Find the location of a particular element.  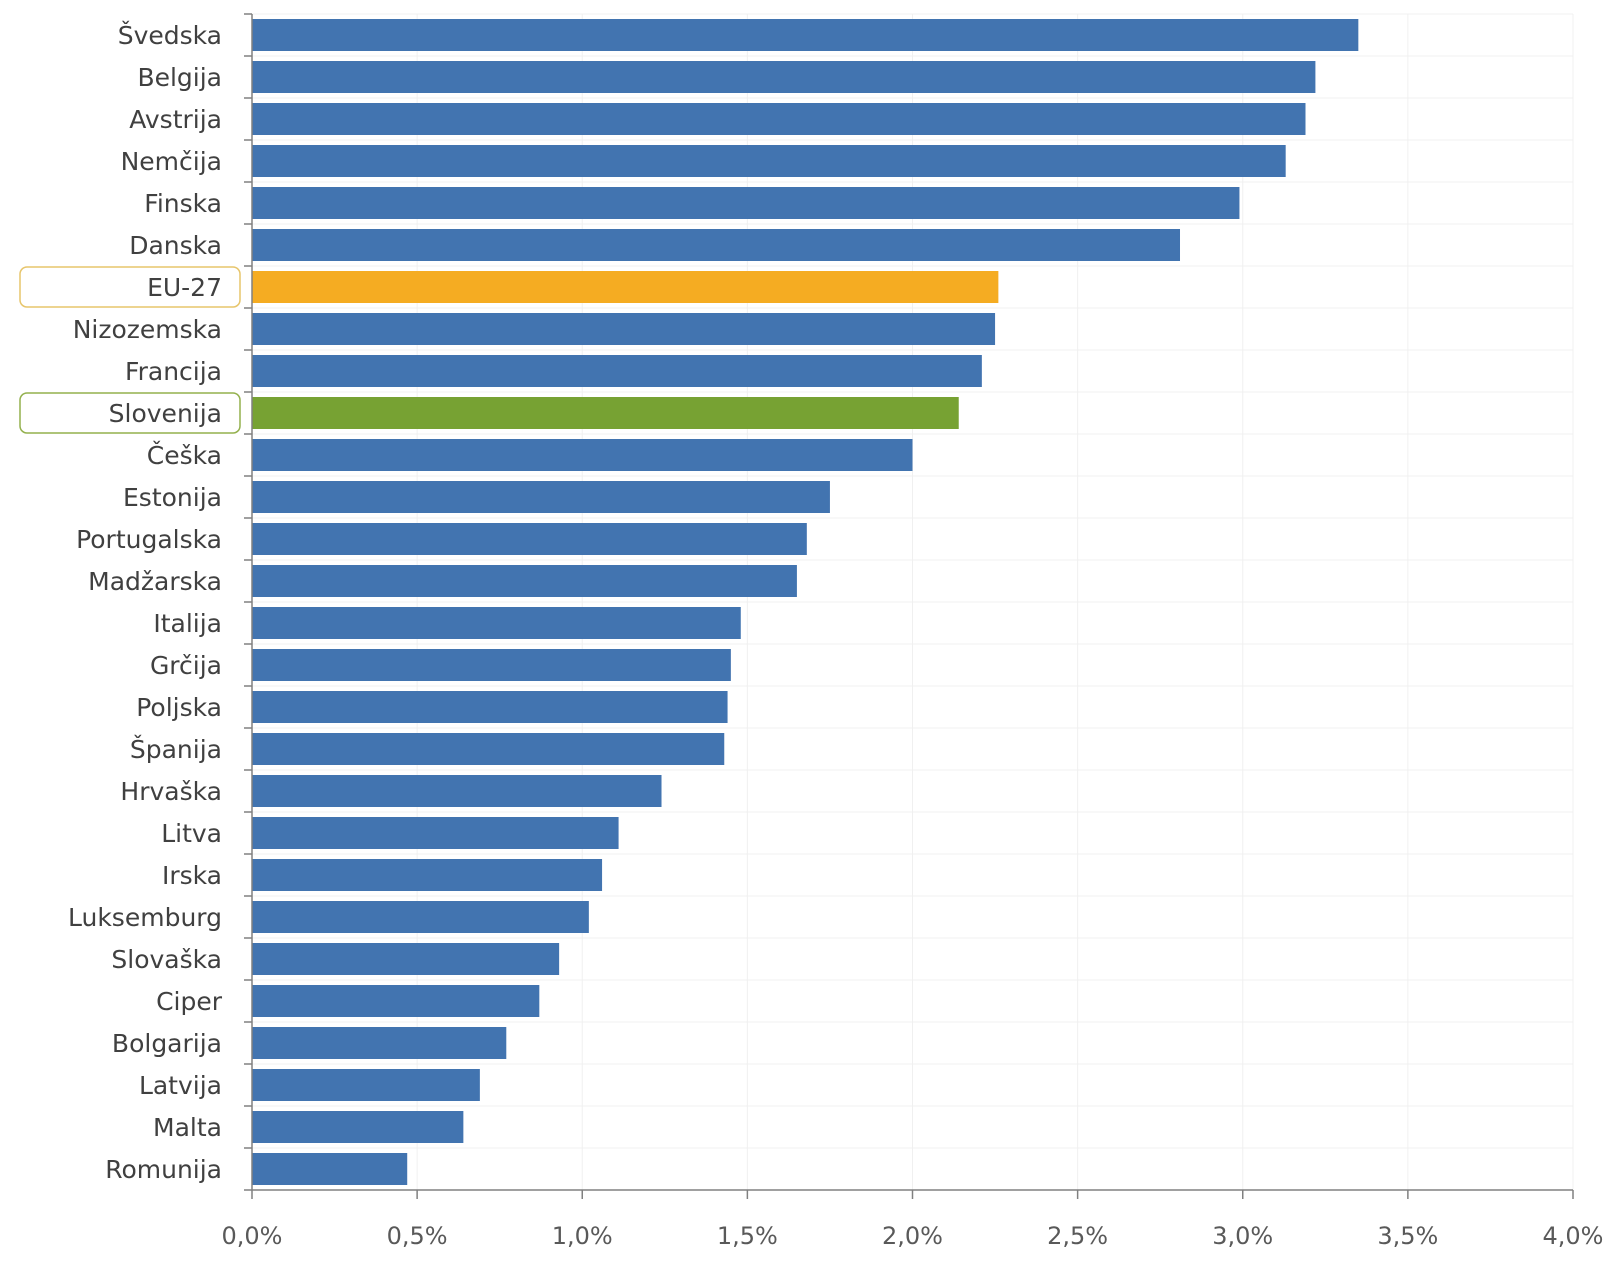

category-label-belgija: Belgija is located at coordinates (179, 77).